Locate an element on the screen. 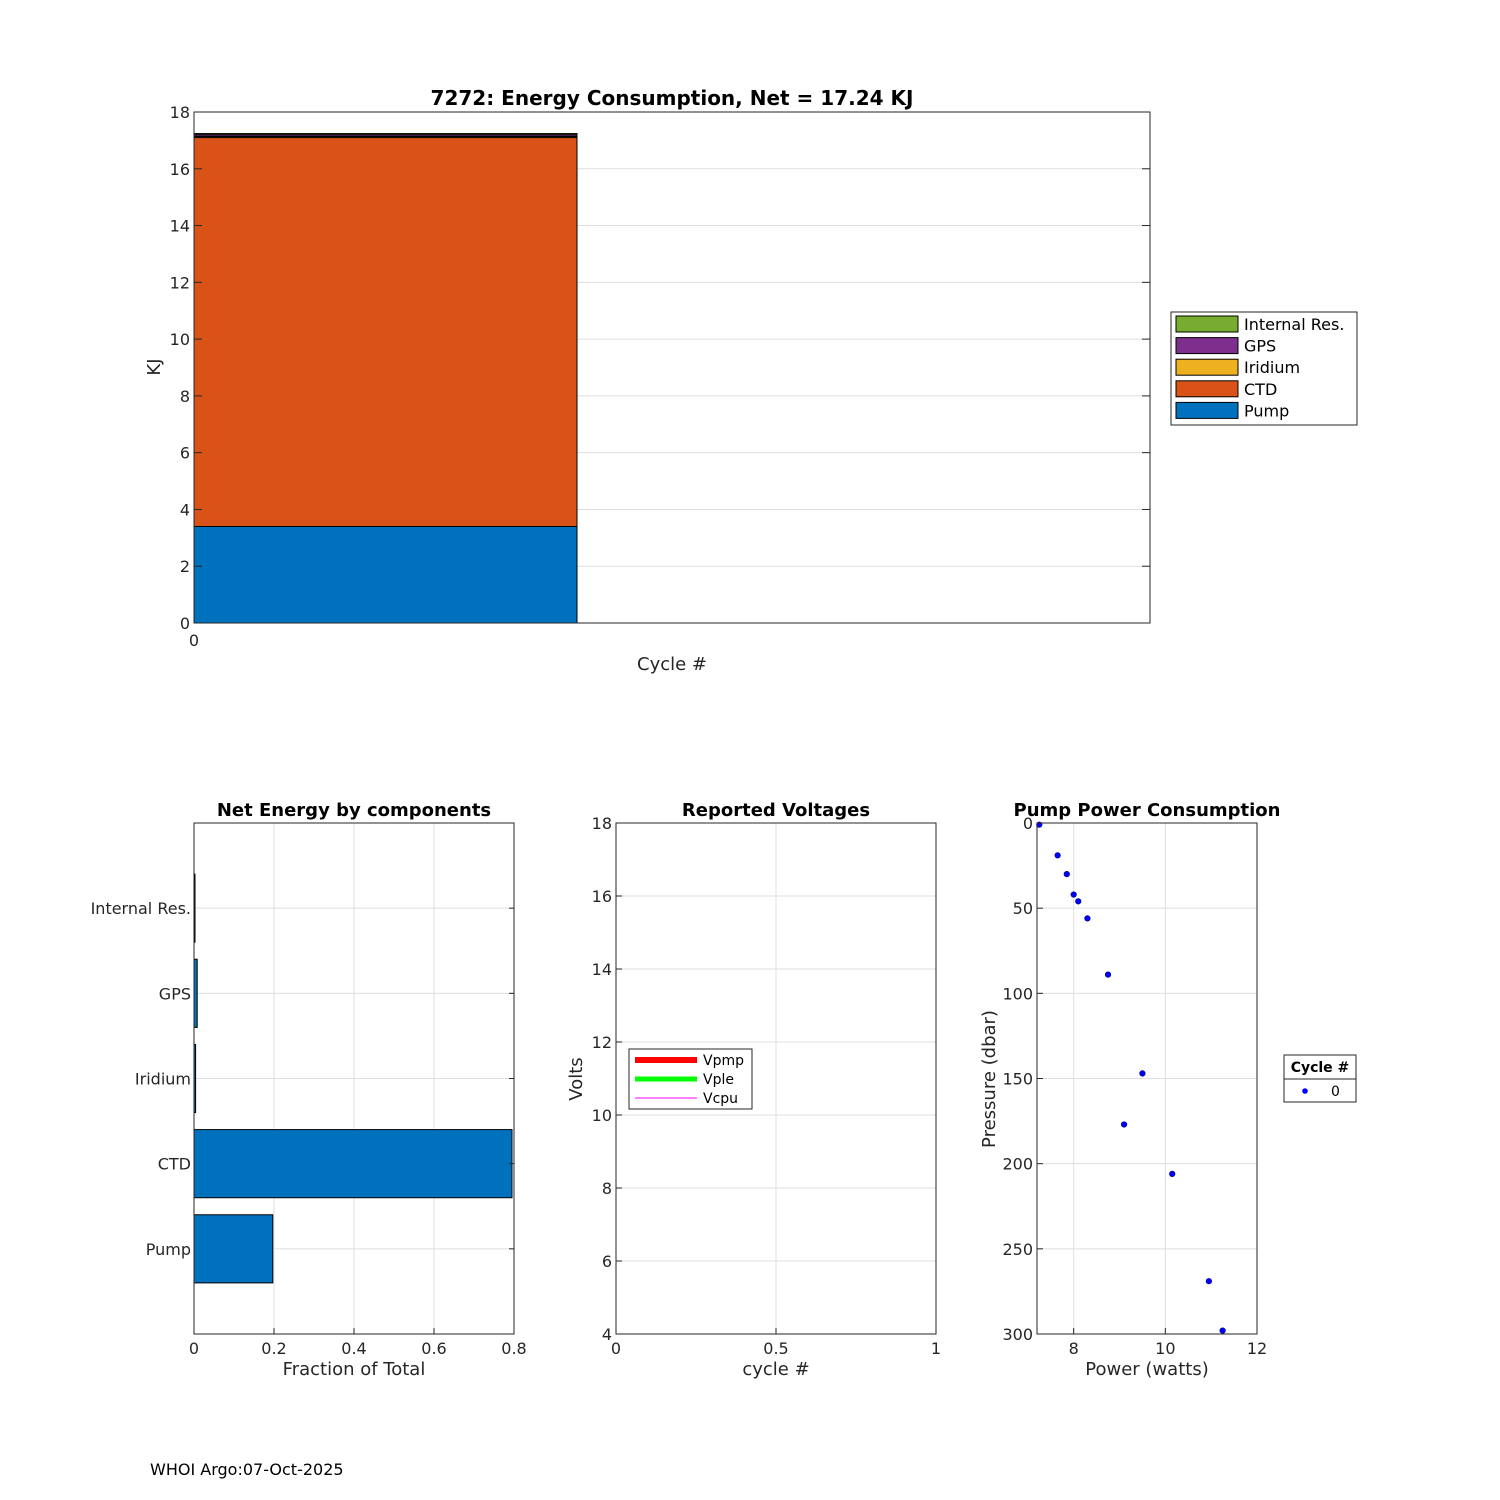 The image size is (1500, 1500). voltage-ytick-label: 12 is located at coordinates (602, 1042).